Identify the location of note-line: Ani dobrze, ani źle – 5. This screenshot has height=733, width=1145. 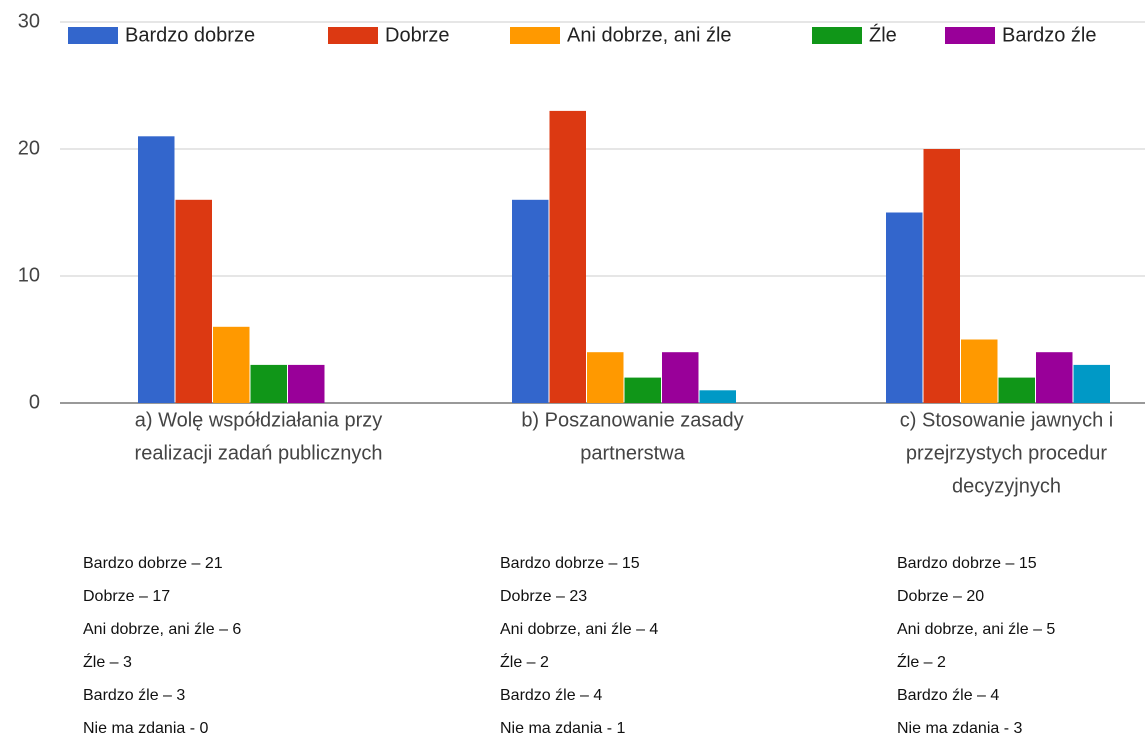
(976, 629).